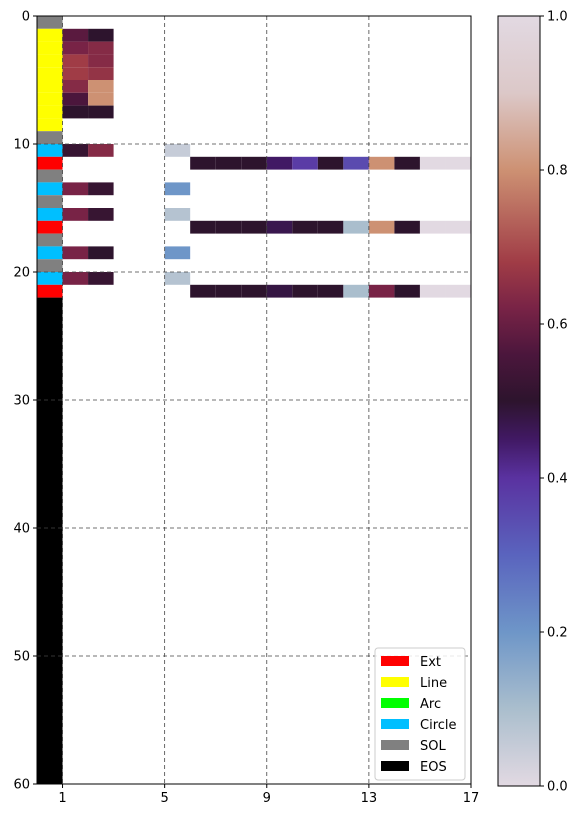 The width and height of the screenshot is (578, 819). I want to click on colorbar: 0.0 0.2 0.4 0.6 0.8 1.0, so click(532, 402).